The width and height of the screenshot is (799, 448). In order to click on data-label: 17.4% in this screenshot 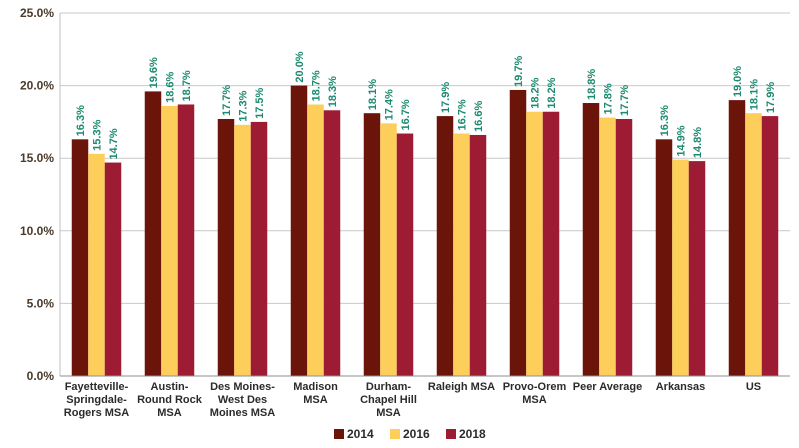, I will do `click(390, 104)`.